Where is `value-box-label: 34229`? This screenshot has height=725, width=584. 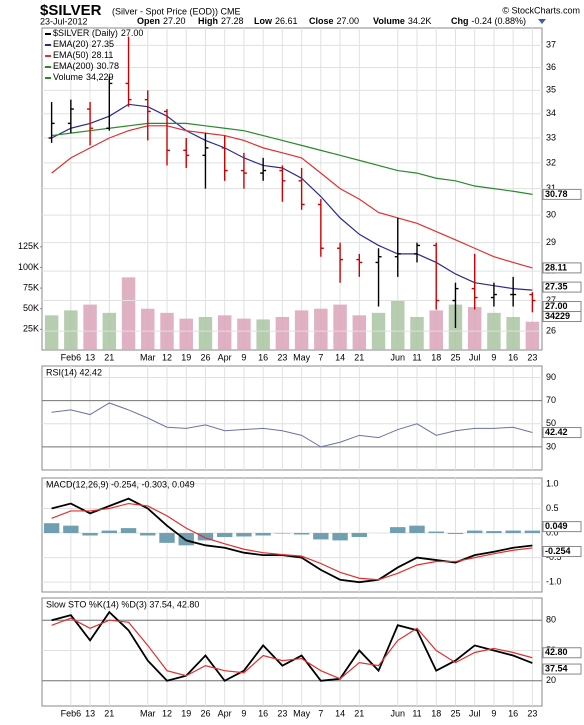
value-box-label: 34229 is located at coordinates (557, 316).